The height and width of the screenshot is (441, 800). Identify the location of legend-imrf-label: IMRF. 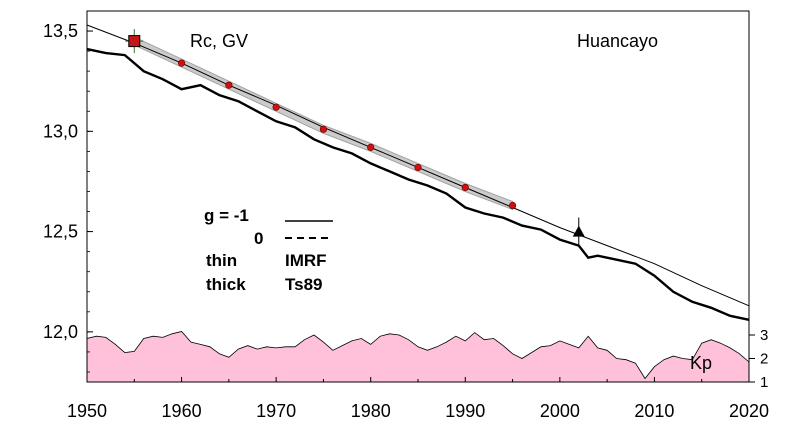
(306, 260).